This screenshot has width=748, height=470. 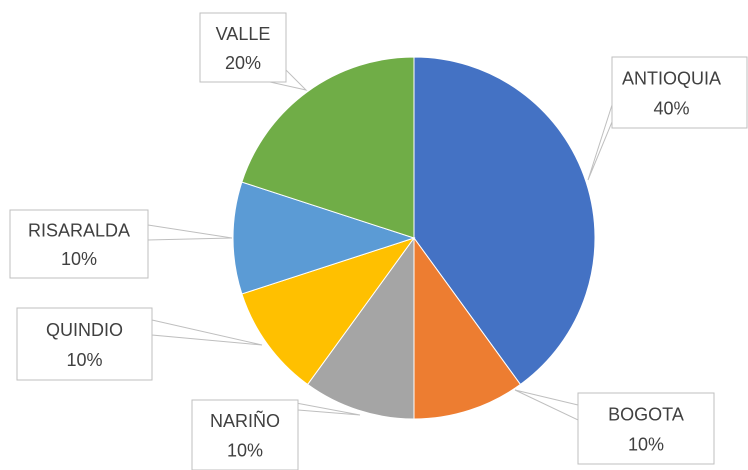 I want to click on category-label: VALLE, so click(x=243, y=34).